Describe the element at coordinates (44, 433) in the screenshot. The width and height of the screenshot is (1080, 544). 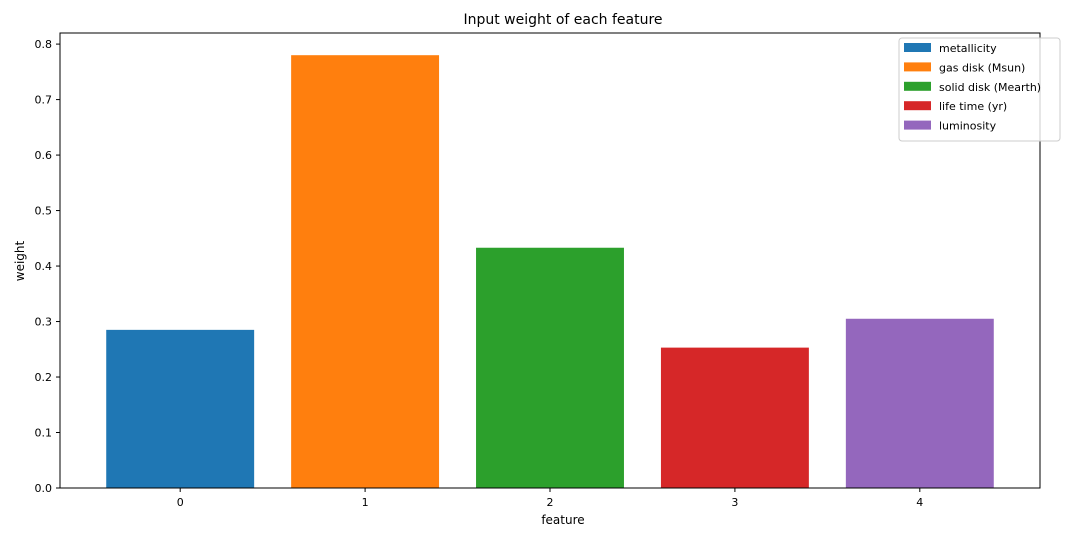
I see `y-tick-label-1: 0.1` at that location.